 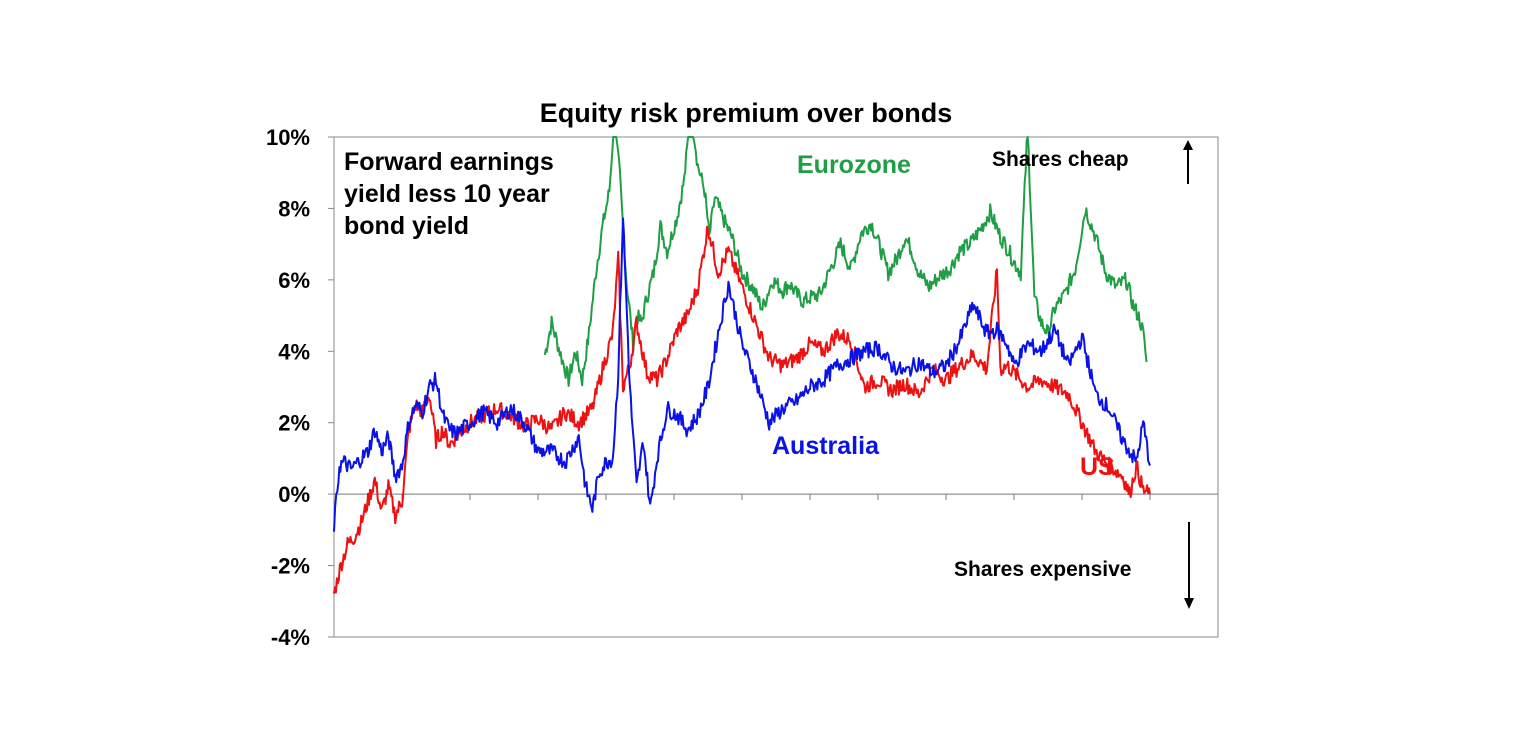 What do you see at coordinates (826, 446) in the screenshot?
I see `australia-label: Australia` at bounding box center [826, 446].